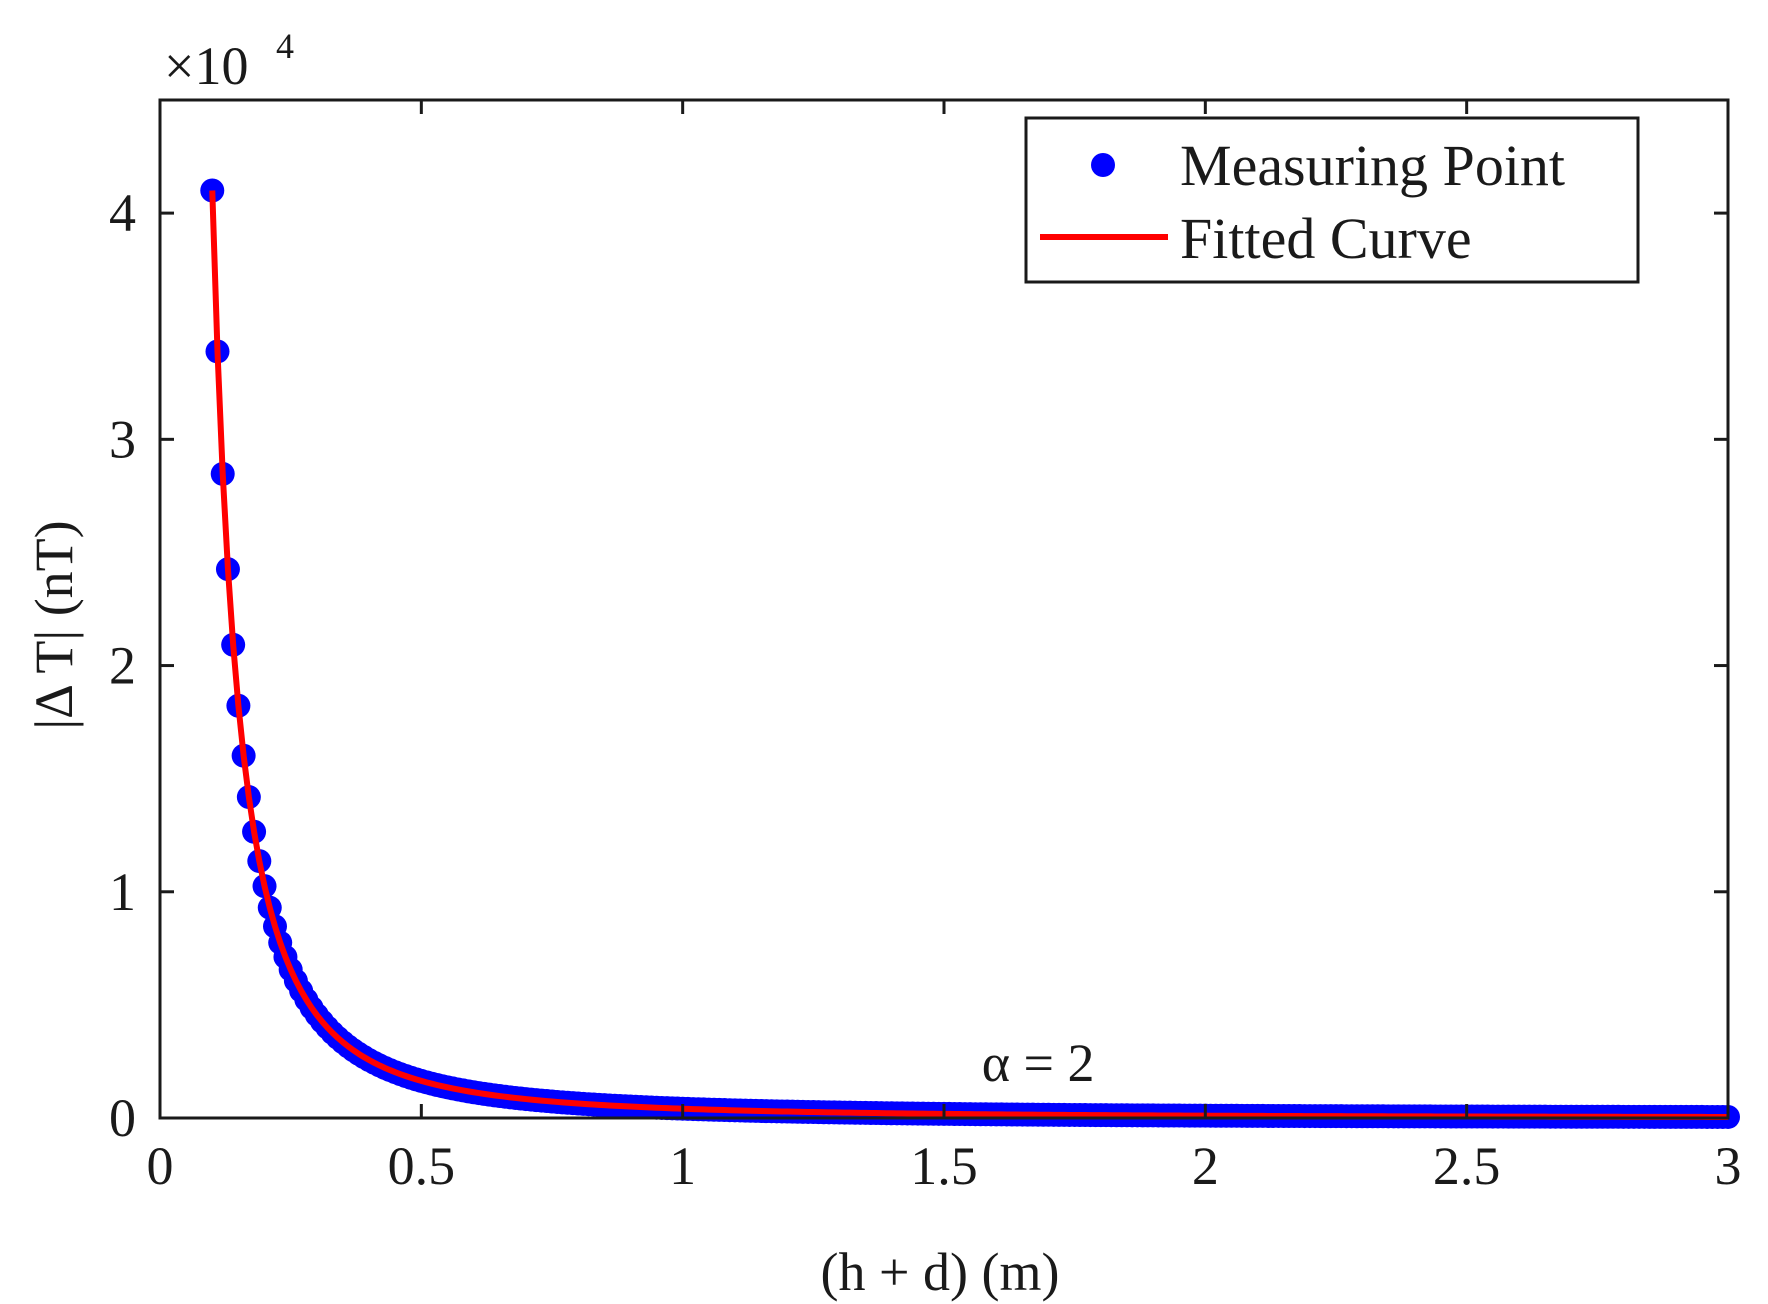 The height and width of the screenshot is (1304, 1768). What do you see at coordinates (1038, 1063) in the screenshot?
I see `alpha-annotation: α = 2` at bounding box center [1038, 1063].